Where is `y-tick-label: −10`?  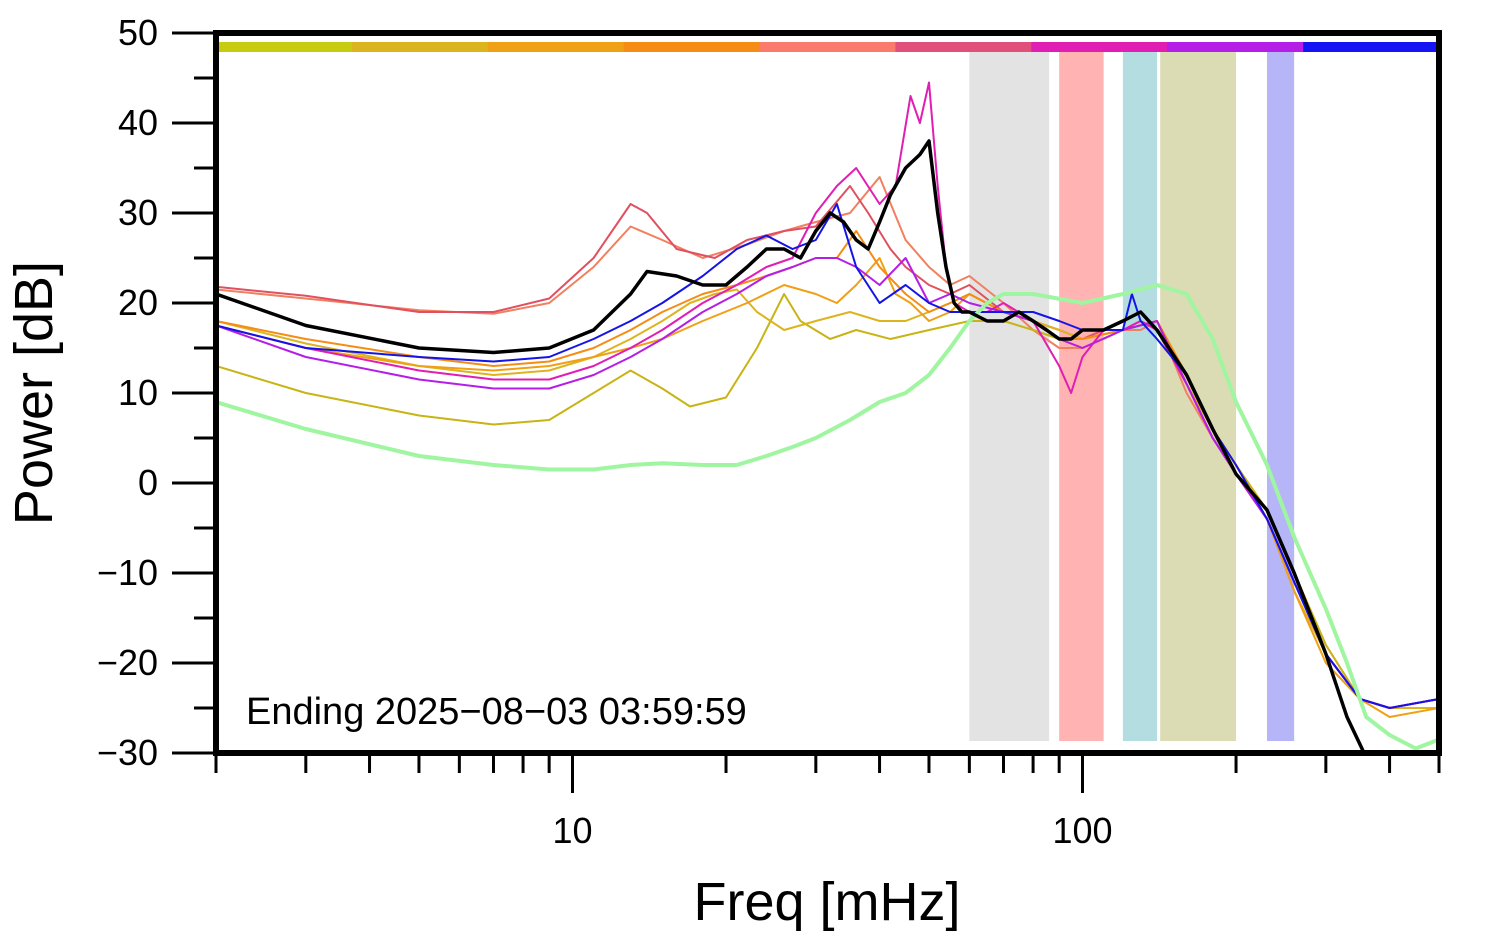
y-tick-label: −10 is located at coordinates (127, 572).